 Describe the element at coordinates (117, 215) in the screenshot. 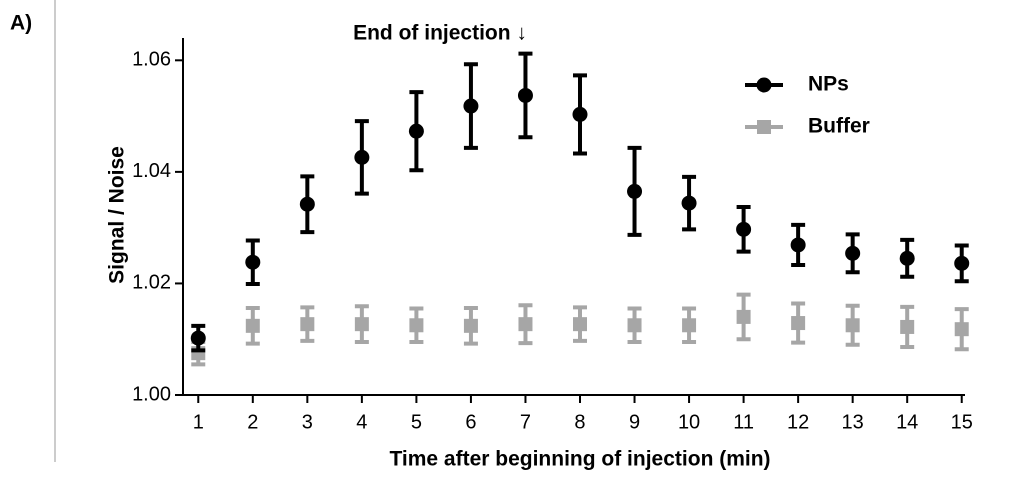

I see `y-axis-title: Signal / Noise` at that location.